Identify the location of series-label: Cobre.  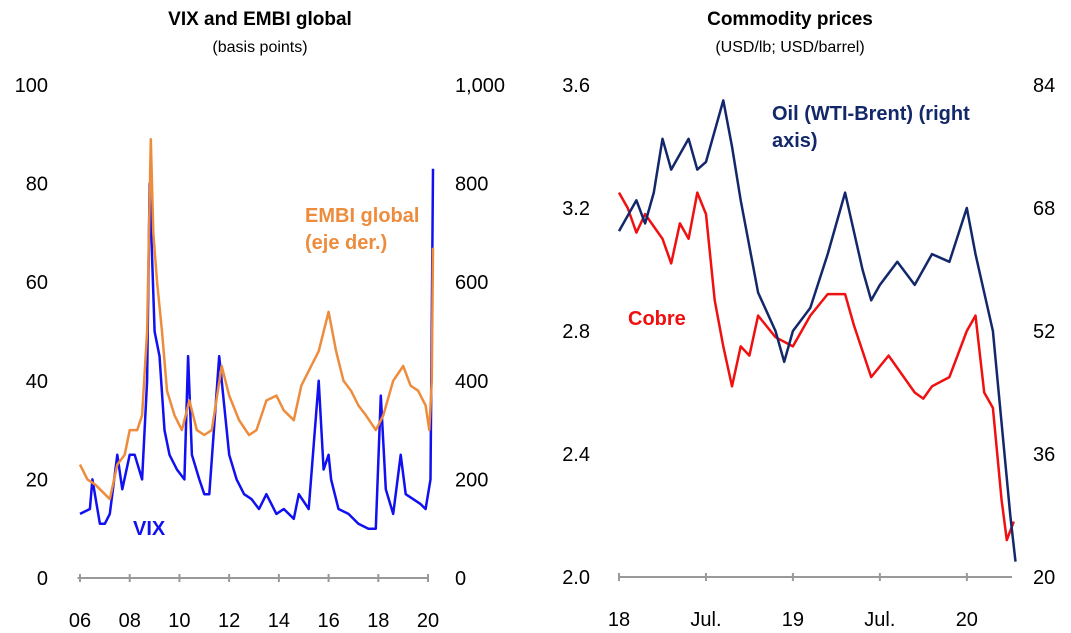
(657, 319).